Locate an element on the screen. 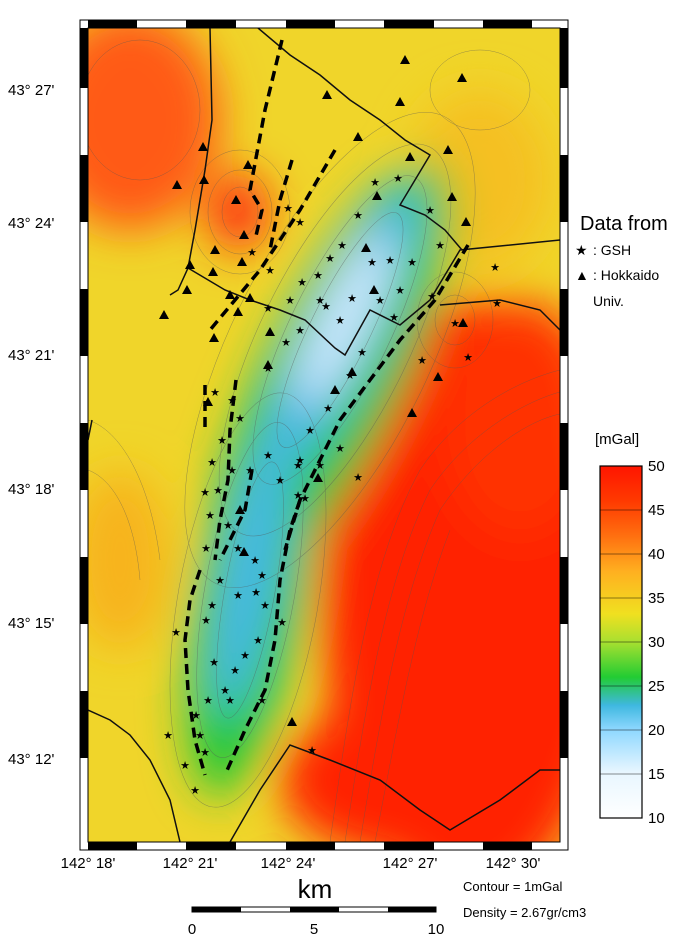  lon-label: 142° 21' is located at coordinates (190, 863).